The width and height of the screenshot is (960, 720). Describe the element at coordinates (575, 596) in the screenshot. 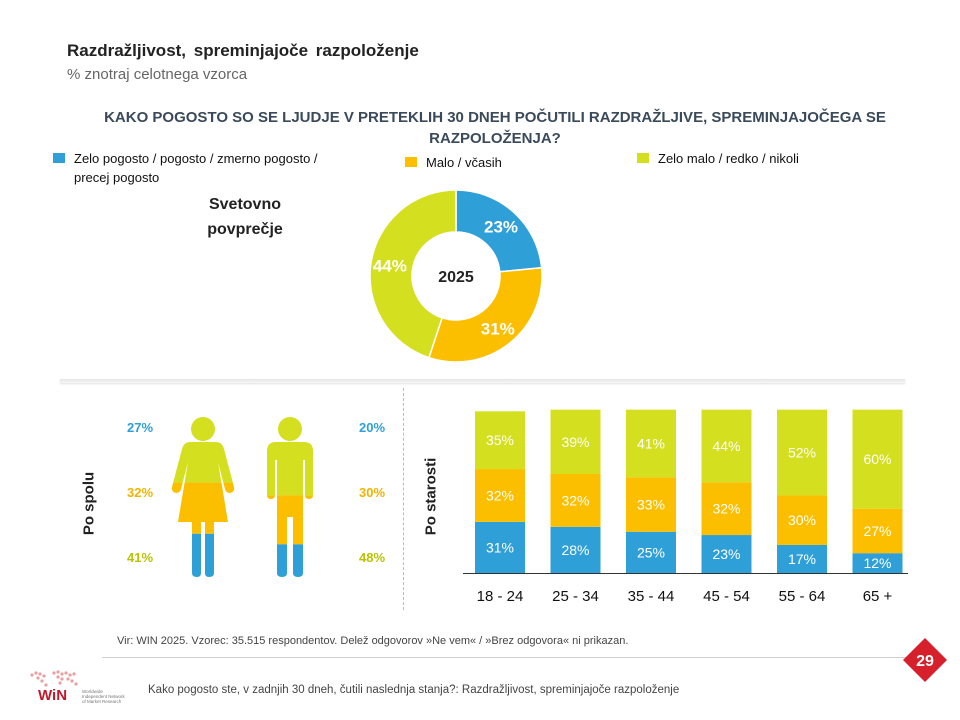

I see `age-category-label: 25 - 34` at that location.